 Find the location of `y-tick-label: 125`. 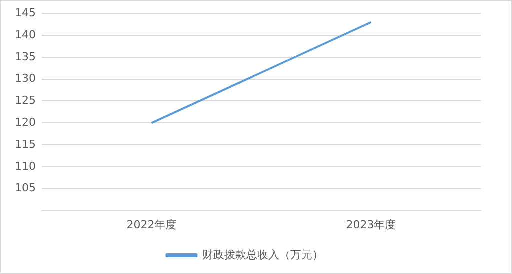

y-tick-label: 125 is located at coordinates (25, 101).